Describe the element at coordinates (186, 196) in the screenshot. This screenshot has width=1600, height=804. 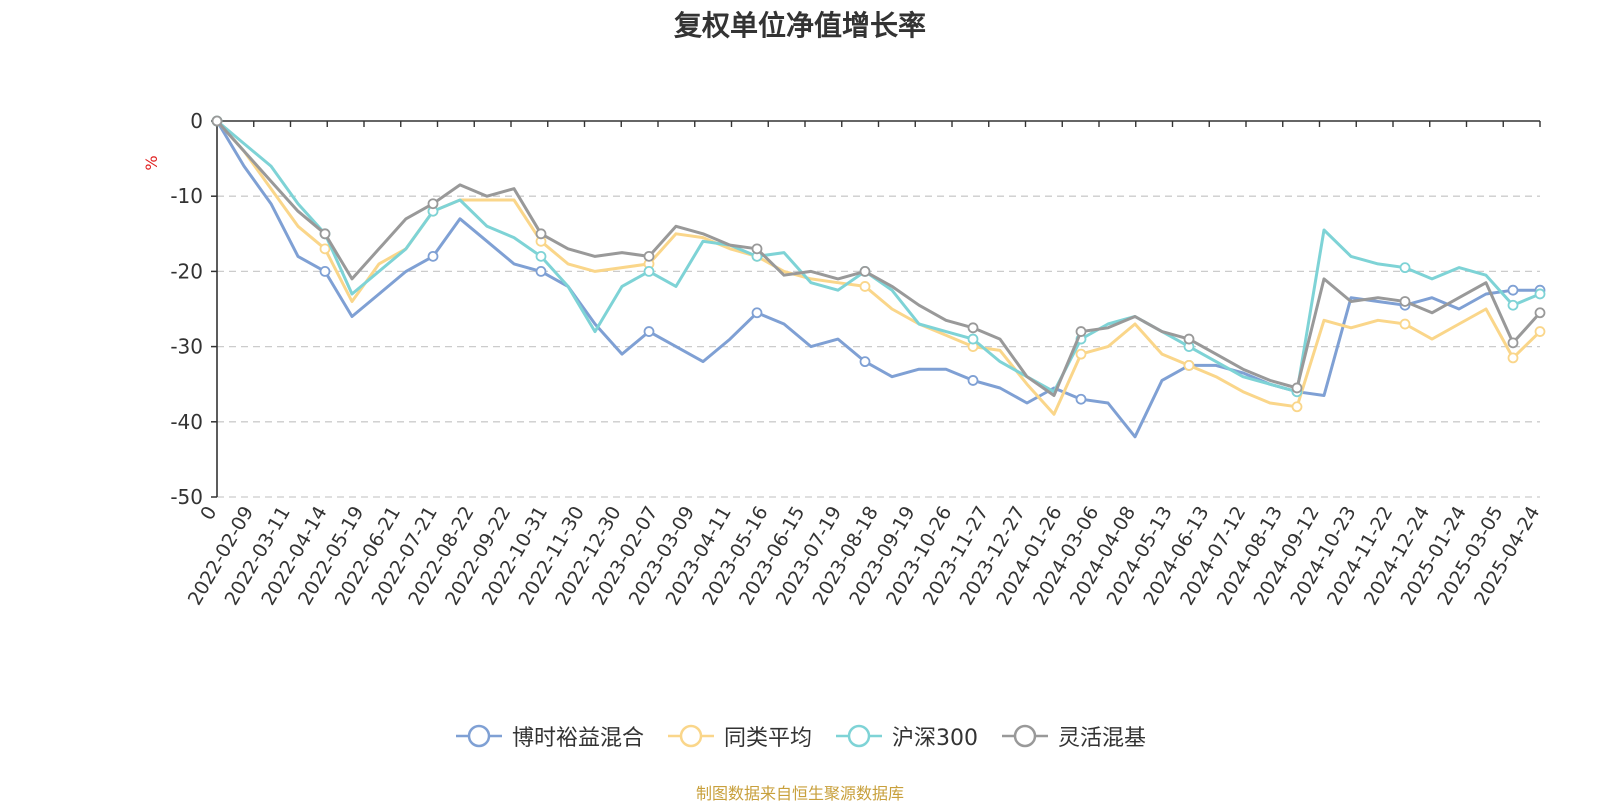
I see `y-tick-label: -10` at that location.